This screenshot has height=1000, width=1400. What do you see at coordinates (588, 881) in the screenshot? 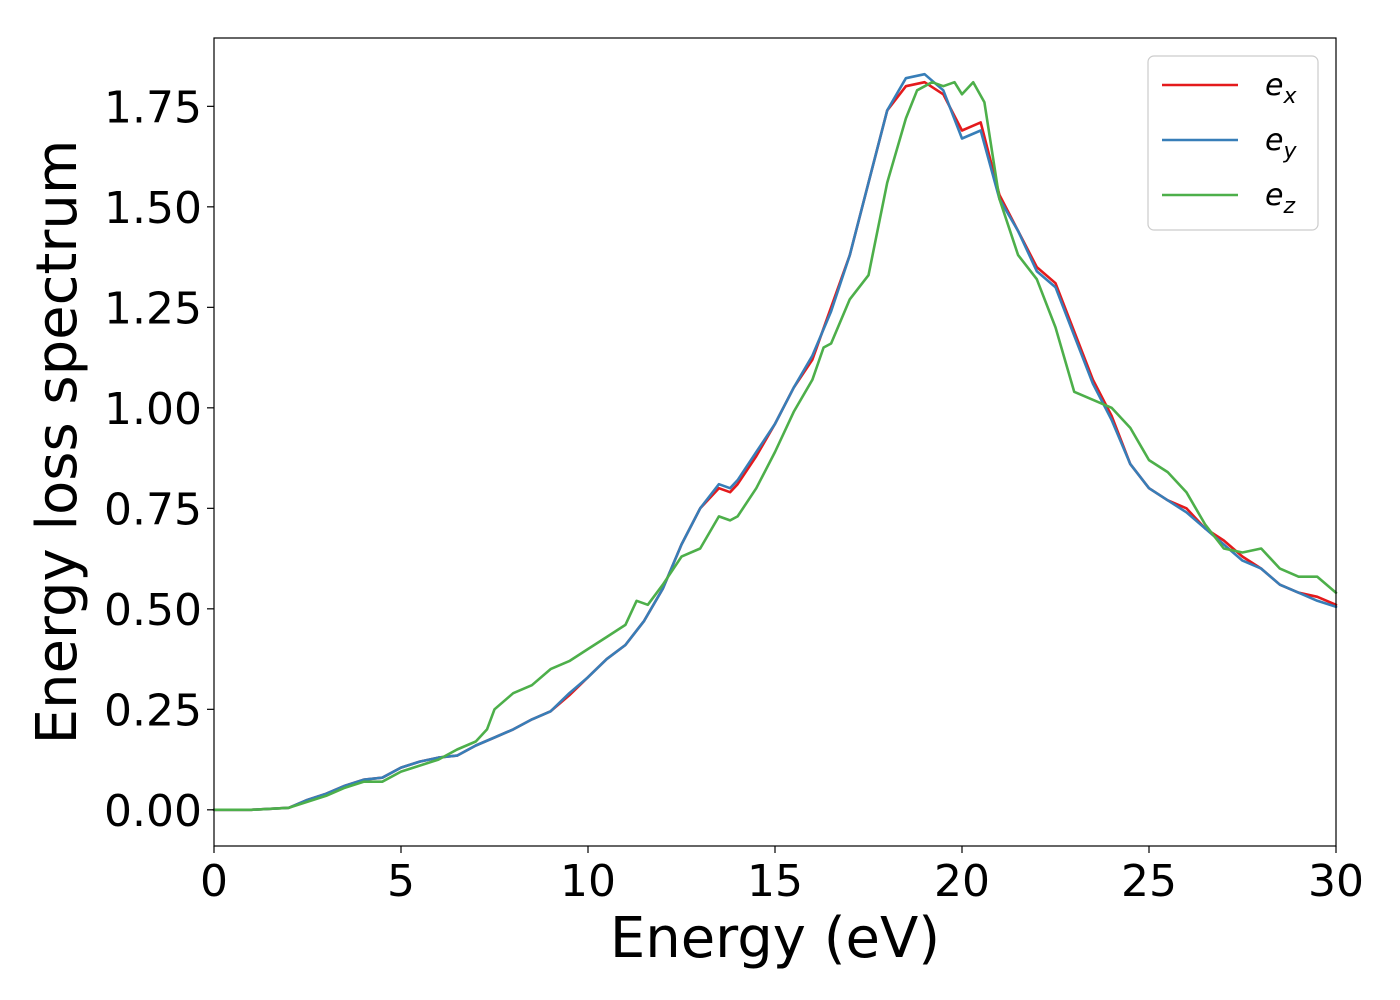
I see `x-tick-label: 10` at bounding box center [588, 881].